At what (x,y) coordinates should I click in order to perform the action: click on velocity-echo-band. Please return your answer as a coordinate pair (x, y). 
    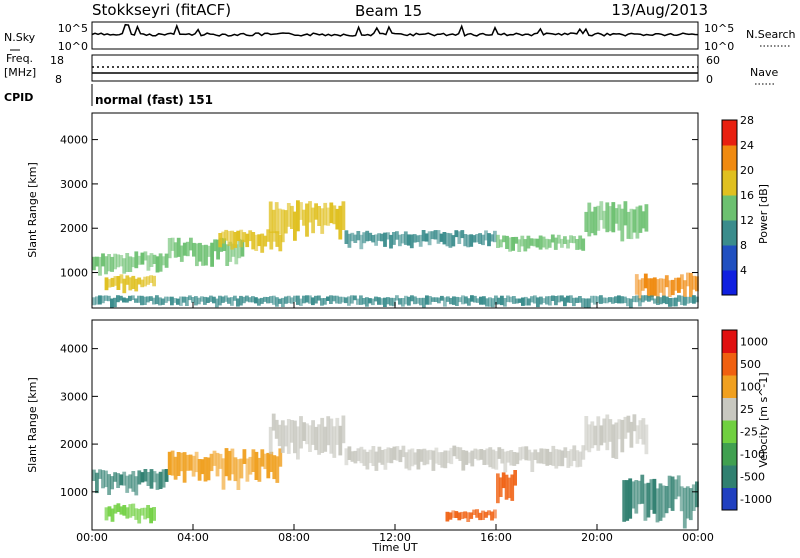
    Looking at the image, I should click on (130, 513).